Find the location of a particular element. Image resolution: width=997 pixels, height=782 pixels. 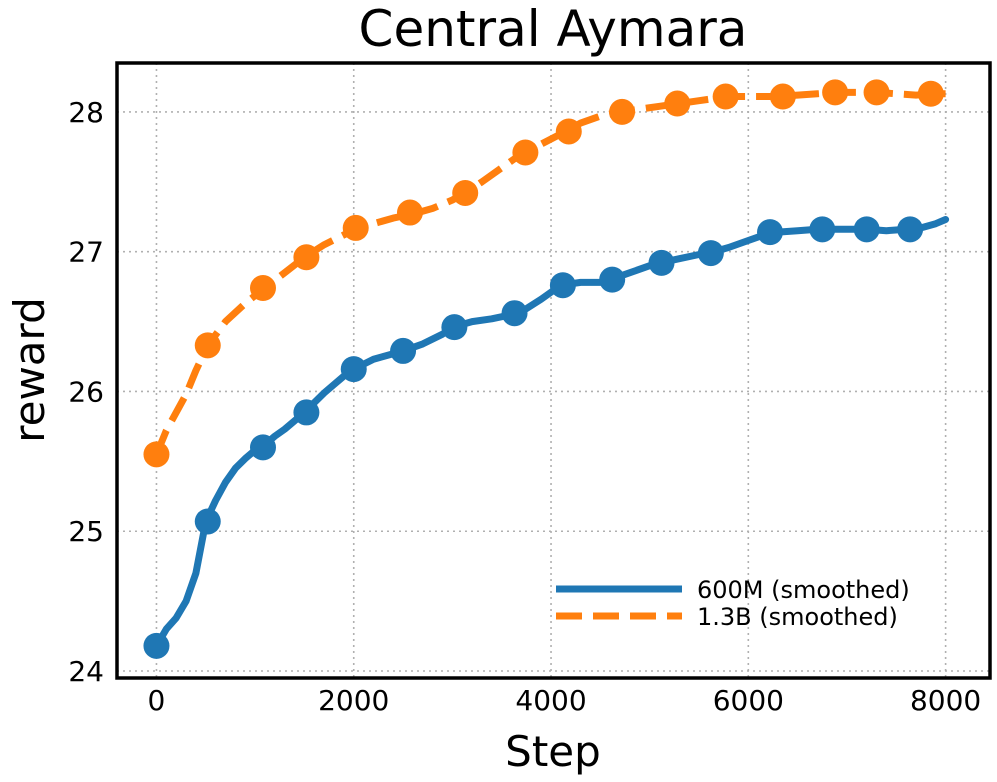

x-tick-label: 4000 is located at coordinates (550, 700).